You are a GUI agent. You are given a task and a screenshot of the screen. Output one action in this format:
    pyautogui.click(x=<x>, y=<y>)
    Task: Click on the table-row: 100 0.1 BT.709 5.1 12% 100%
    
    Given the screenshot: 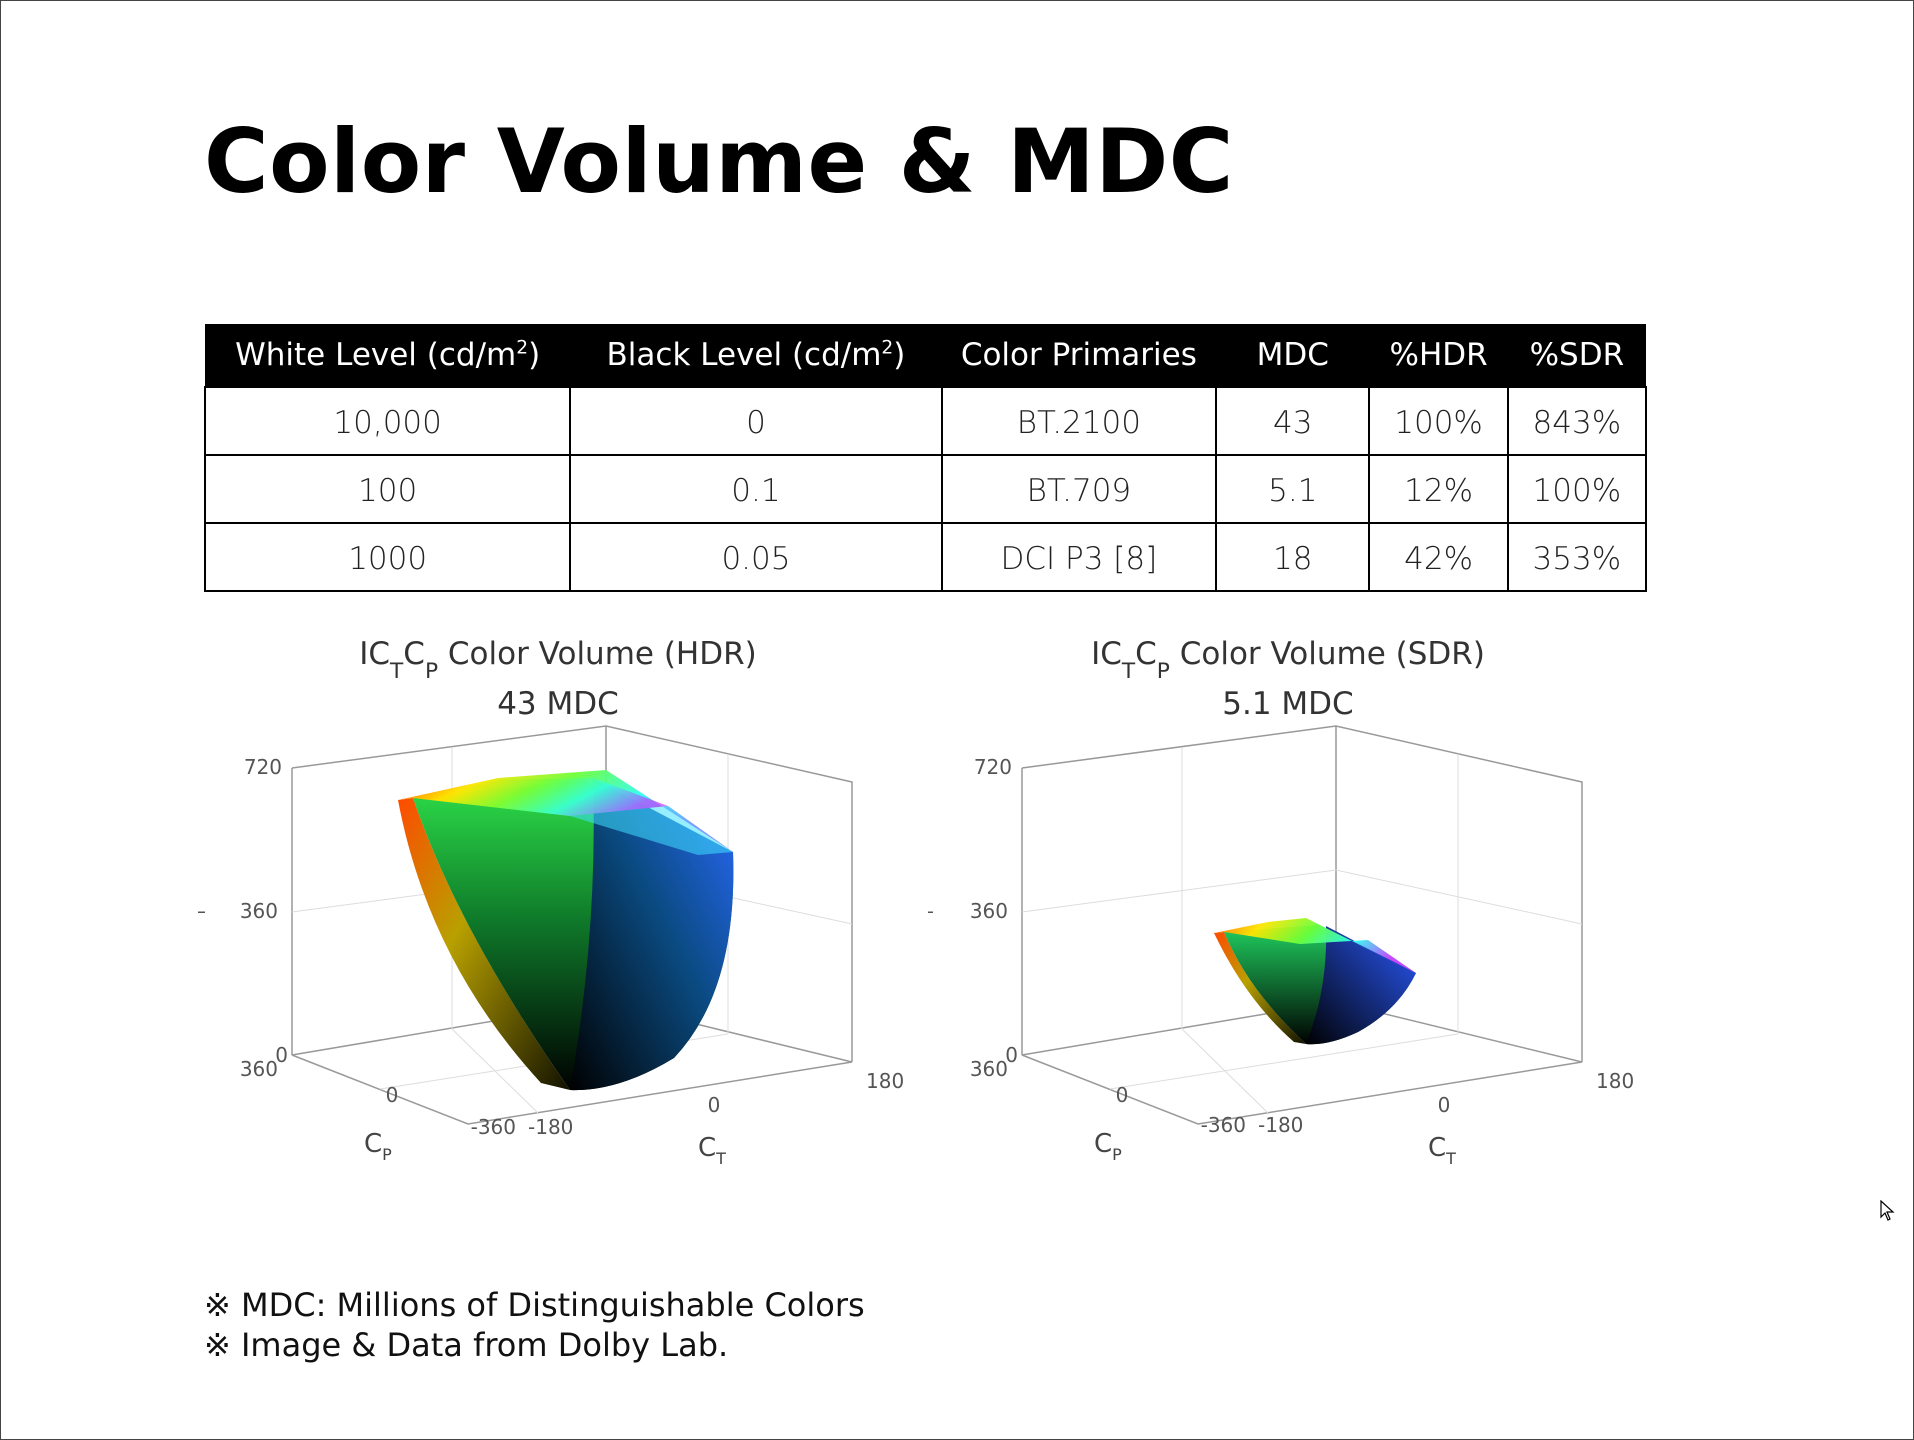 What is the action you would take?
    pyautogui.click(x=925, y=489)
    